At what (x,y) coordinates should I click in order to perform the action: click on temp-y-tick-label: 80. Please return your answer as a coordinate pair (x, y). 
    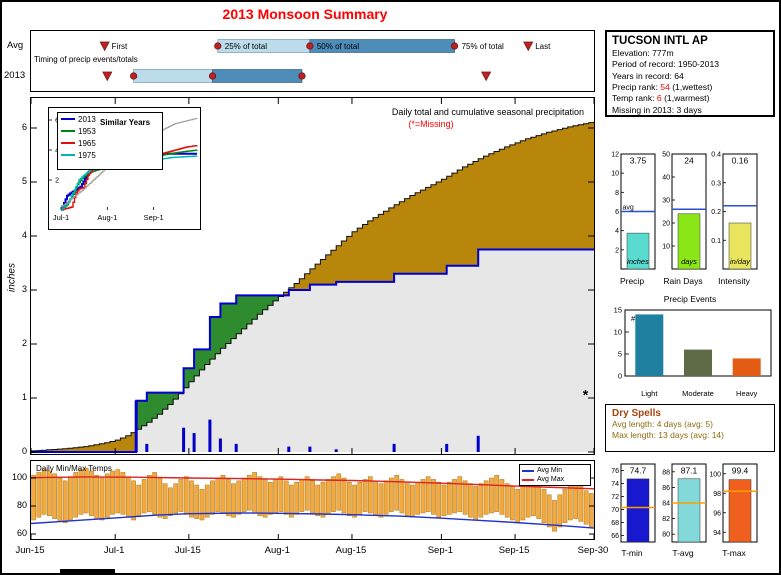
    Looking at the image, I should click on (21, 505).